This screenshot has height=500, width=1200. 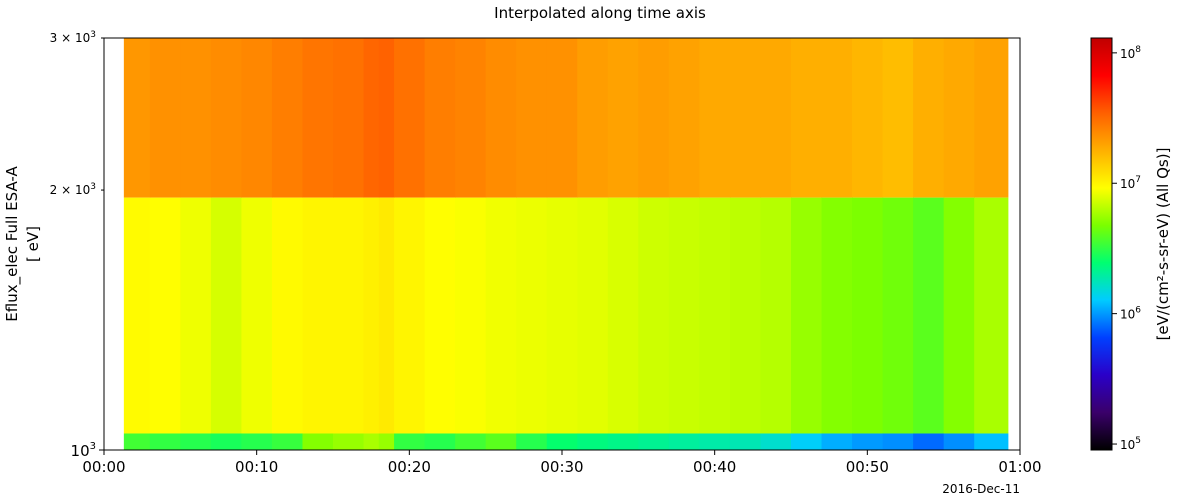 I want to click on colorbar, so click(x=1101, y=244).